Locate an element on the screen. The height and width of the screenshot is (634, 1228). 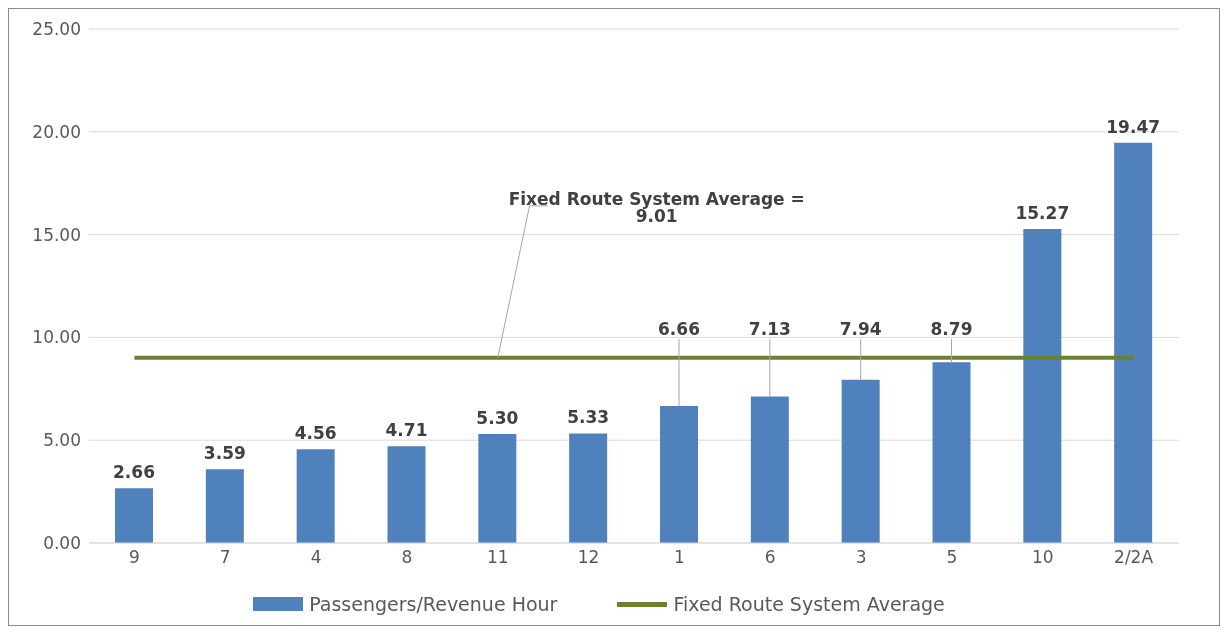
x-tick-label: 3 is located at coordinates (861, 557).